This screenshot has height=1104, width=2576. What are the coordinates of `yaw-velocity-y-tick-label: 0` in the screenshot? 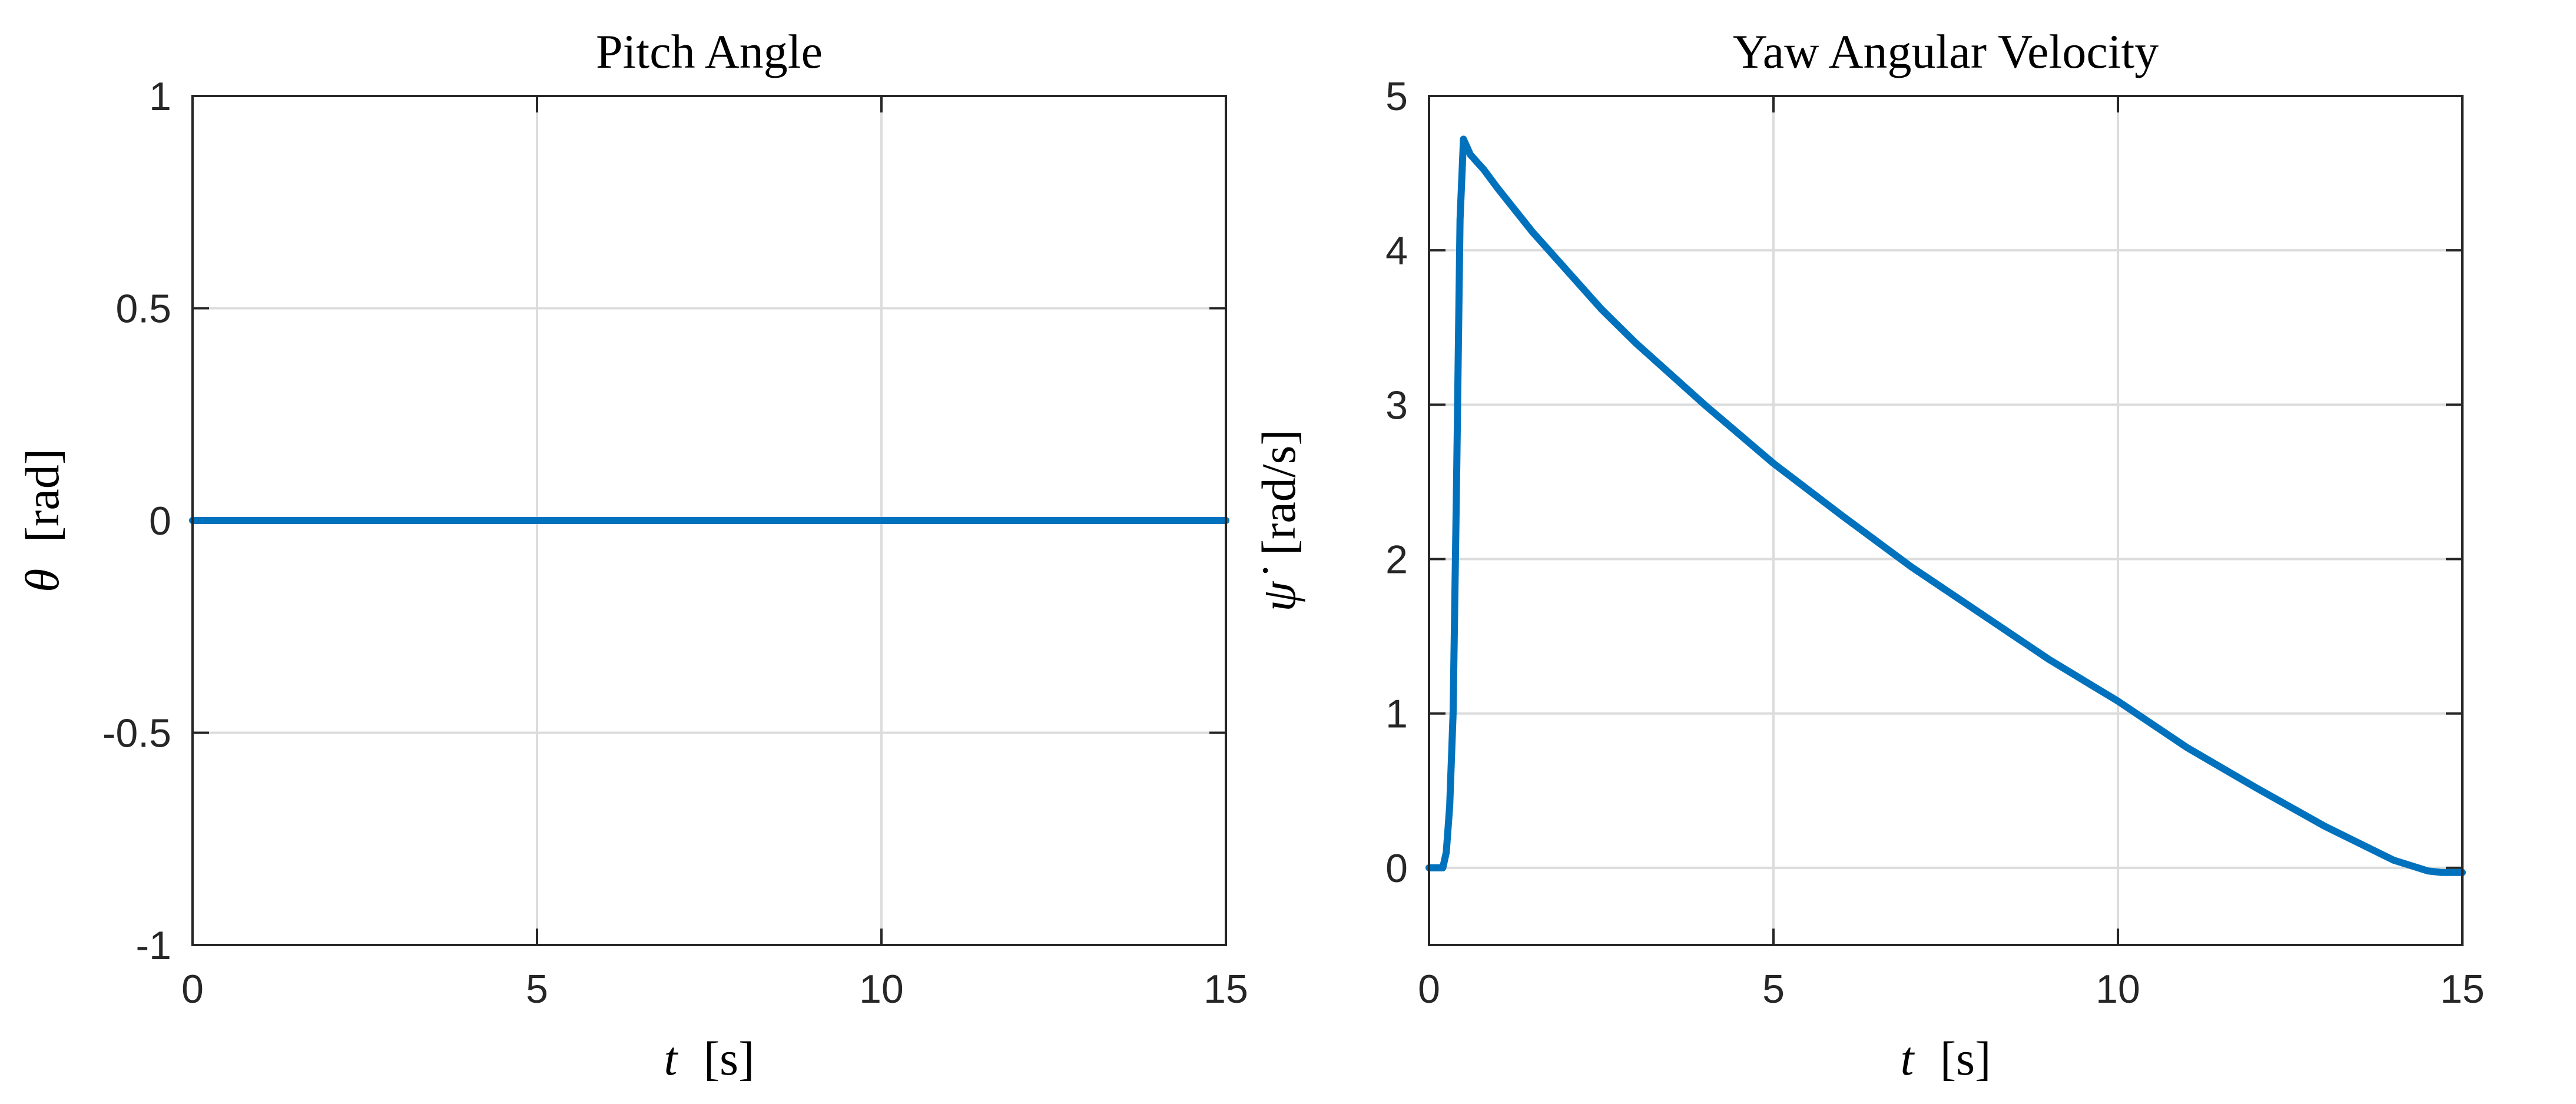 It's located at (1396, 869).